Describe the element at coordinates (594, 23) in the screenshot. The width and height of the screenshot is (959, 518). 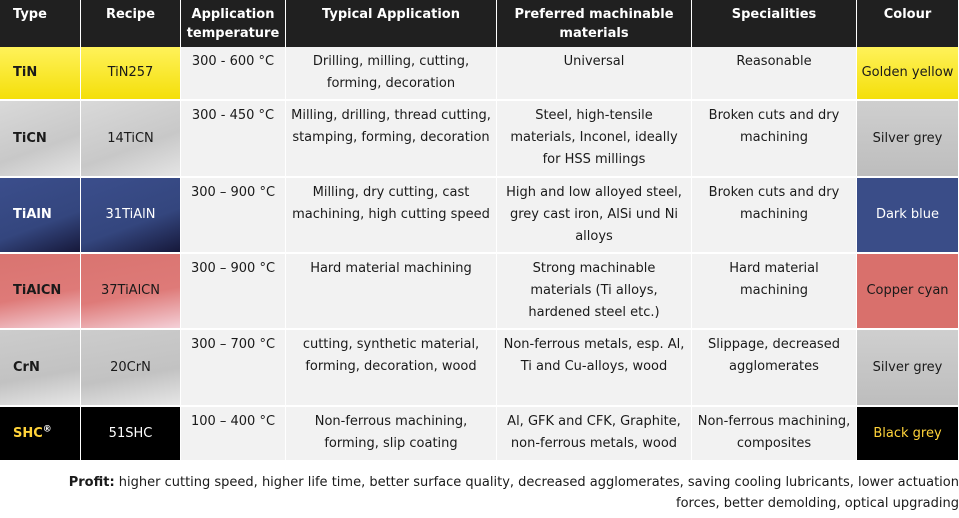
I see `header-preferred-materials: Preferred machinable materials` at that location.